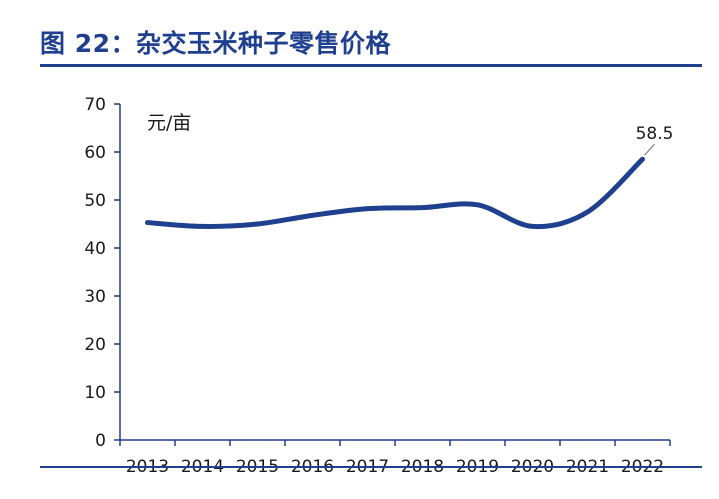  Describe the element at coordinates (95, 105) in the screenshot. I see `y-tick-label: 70` at that location.